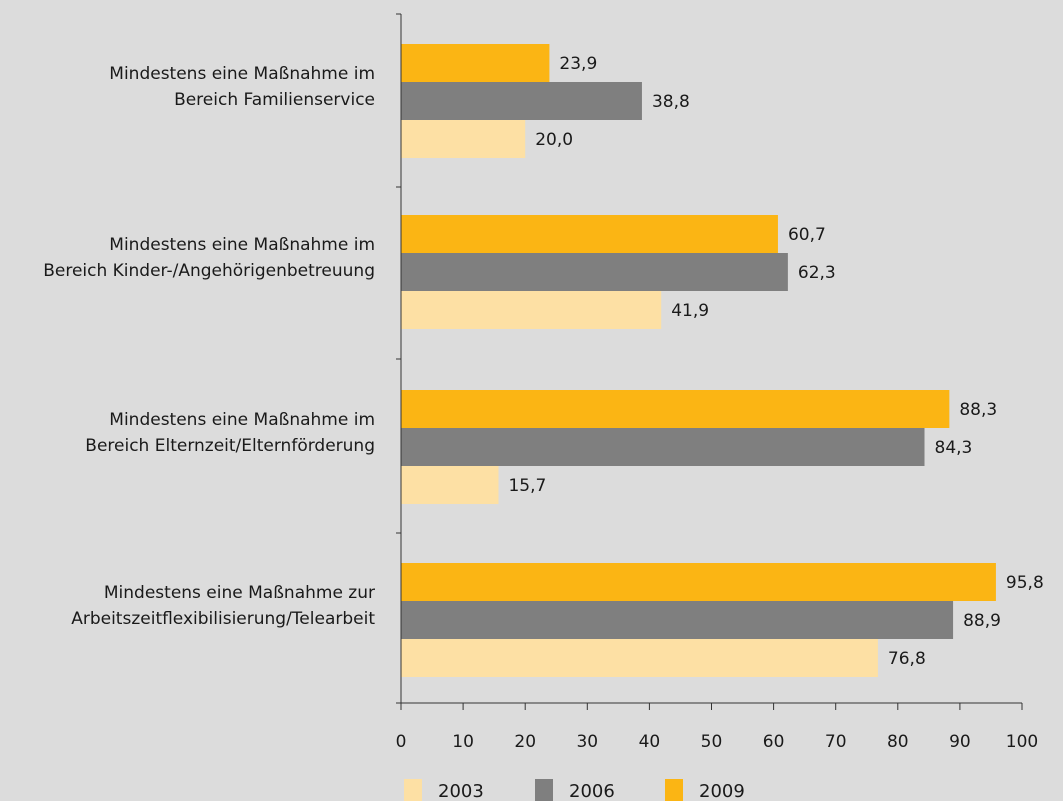 The image size is (1063, 801). Describe the element at coordinates (242, 420) in the screenshot. I see `category-label-3-line-1: Mindestens eine Maßnahme im` at that location.